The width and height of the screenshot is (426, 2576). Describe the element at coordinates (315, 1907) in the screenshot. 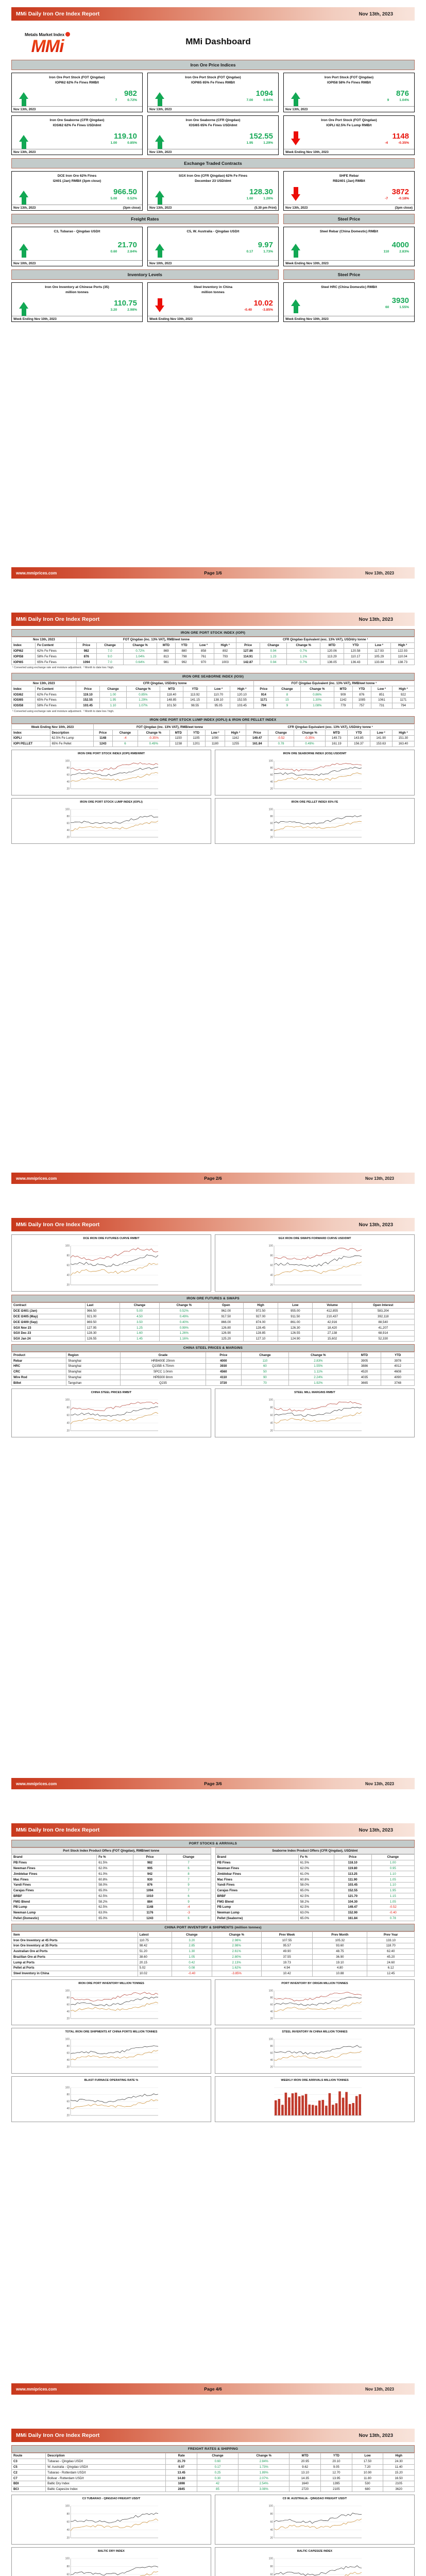

I see `table-row: PB Lump 62.5% 149.47 -0.52` at that location.